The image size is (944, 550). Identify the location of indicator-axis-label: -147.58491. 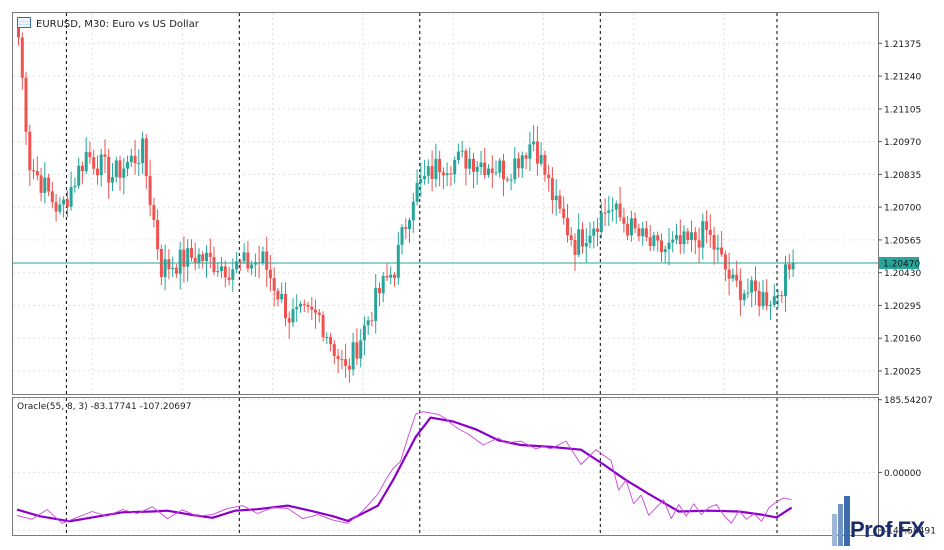
(910, 532).